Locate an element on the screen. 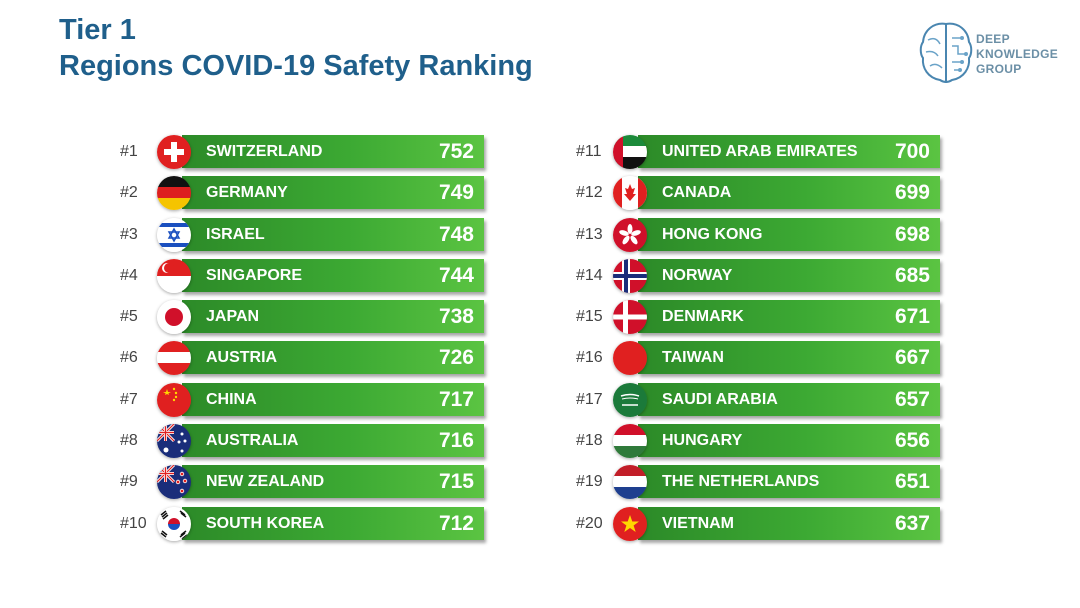 Image resolution: width=1080 pixels, height=608 pixels. vietnam-flag-icon is located at coordinates (630, 523).